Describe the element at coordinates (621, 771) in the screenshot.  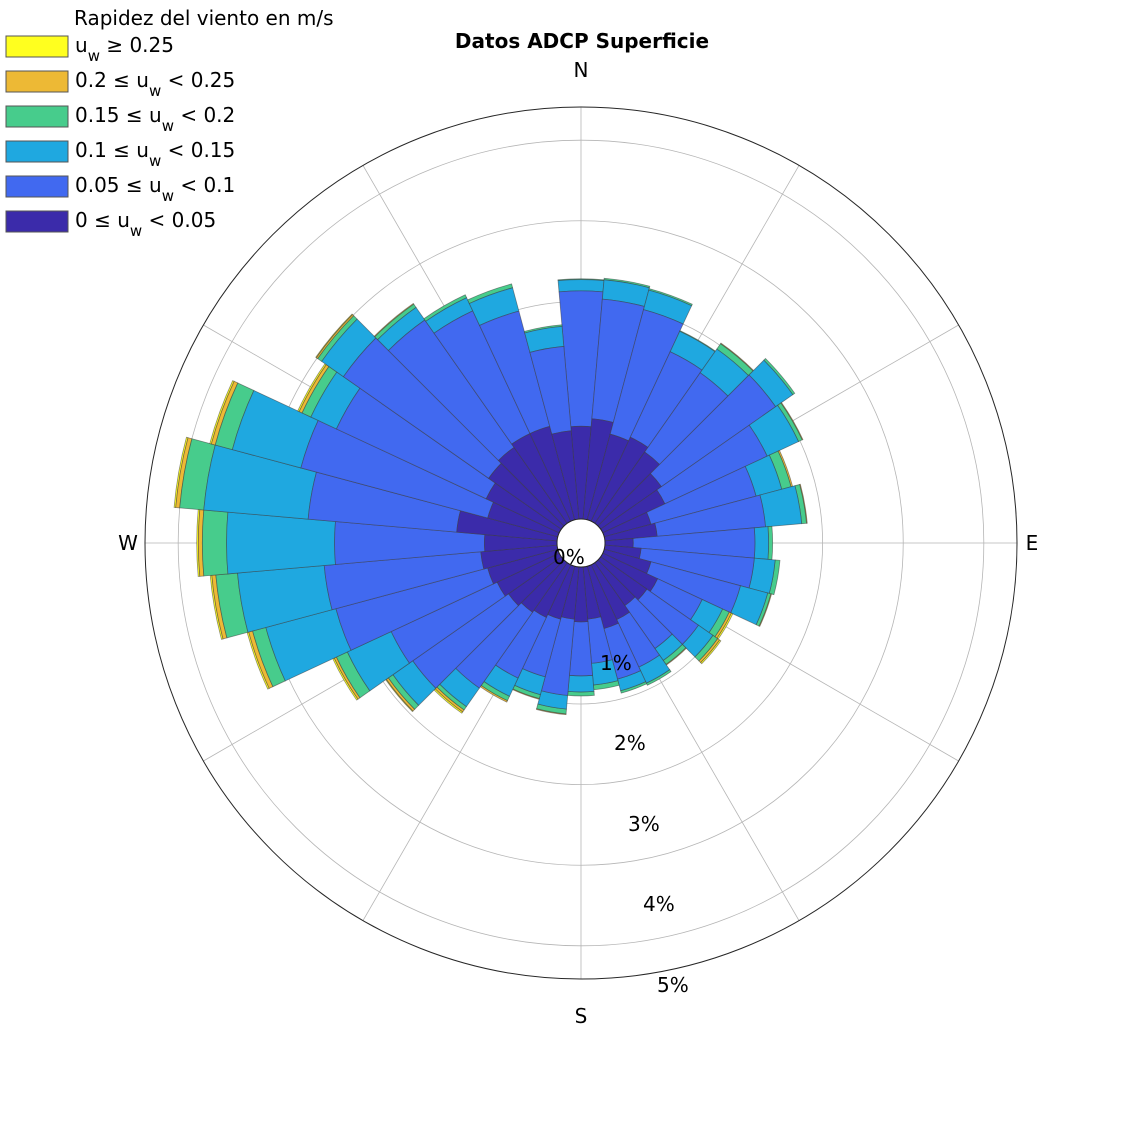
I see `radial-tick-labels: 0% 1% 2% 3% 4% 5%` at that location.